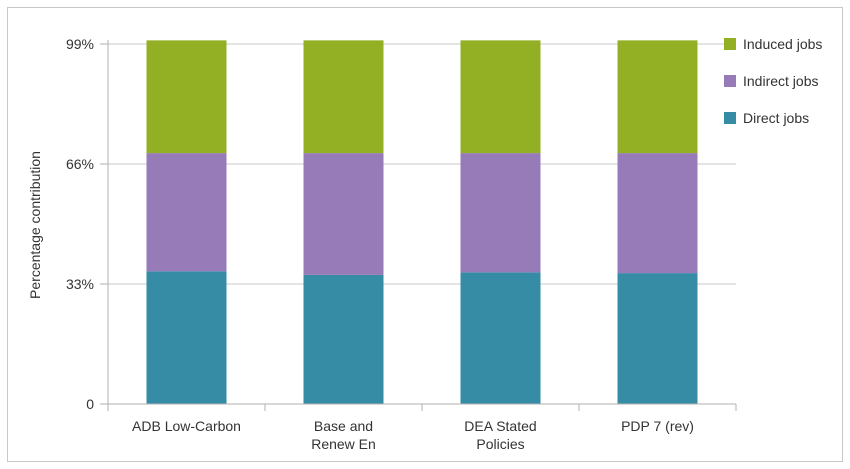 This screenshot has height=469, width=850. What do you see at coordinates (35, 225) in the screenshot?
I see `y-axis-label: Percentage contribution` at bounding box center [35, 225].